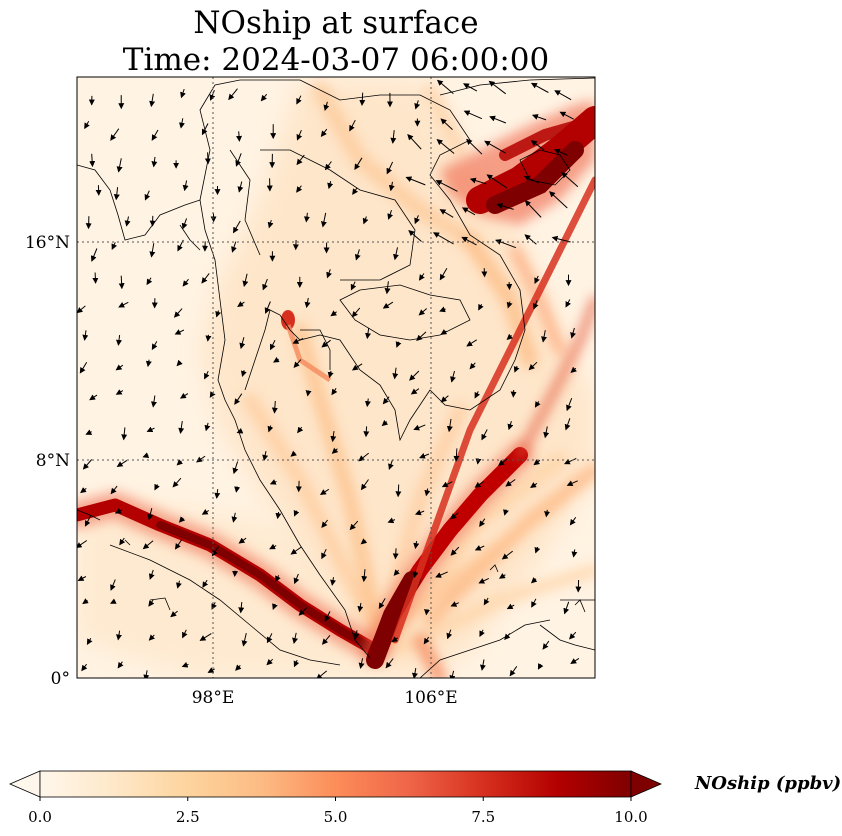 The image size is (842, 836). I want to click on colorbar-tick-5: 5.0, so click(336, 817).